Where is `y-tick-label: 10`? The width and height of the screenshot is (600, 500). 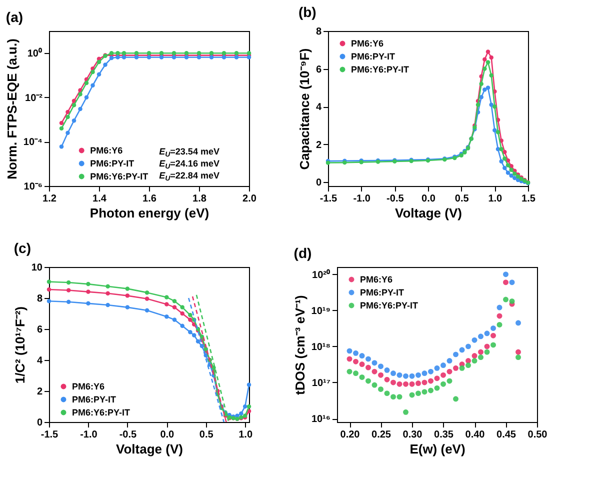
y-tick-label: 10 is located at coordinates (37, 268).